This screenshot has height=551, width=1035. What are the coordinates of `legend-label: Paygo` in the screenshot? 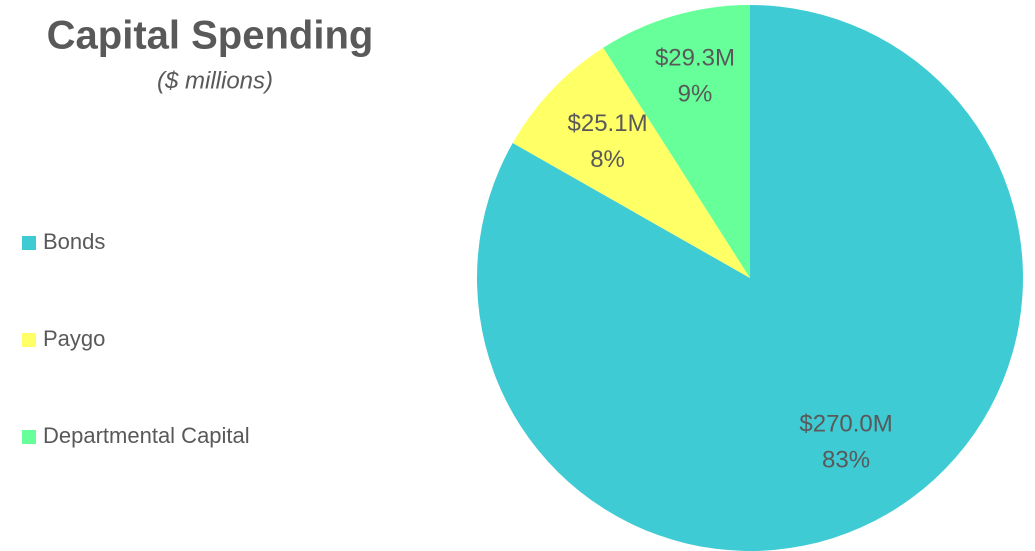 It's located at (74, 338).